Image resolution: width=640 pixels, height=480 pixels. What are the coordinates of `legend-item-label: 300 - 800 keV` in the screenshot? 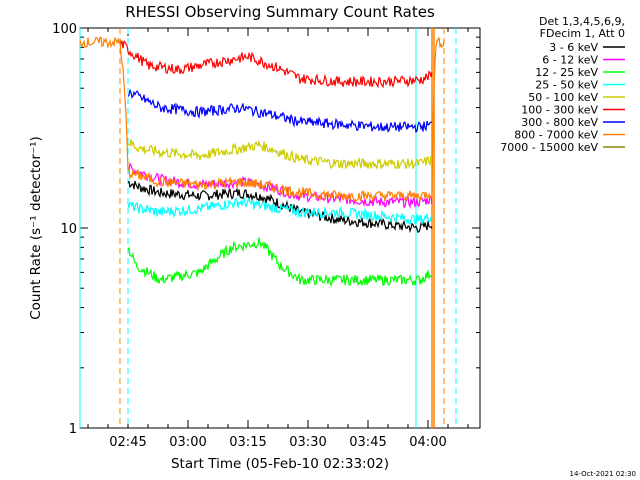 It's located at (559, 122).